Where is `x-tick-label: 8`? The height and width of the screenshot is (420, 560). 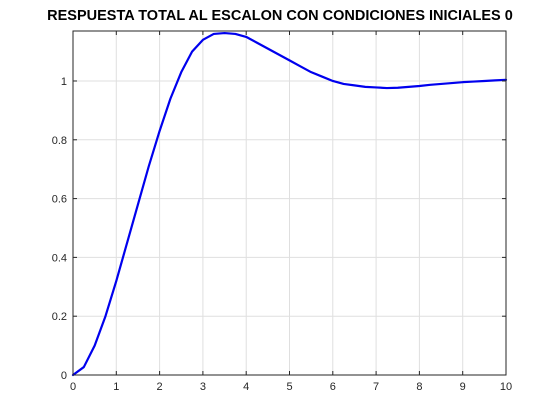 x-tick-label: 8 is located at coordinates (419, 387).